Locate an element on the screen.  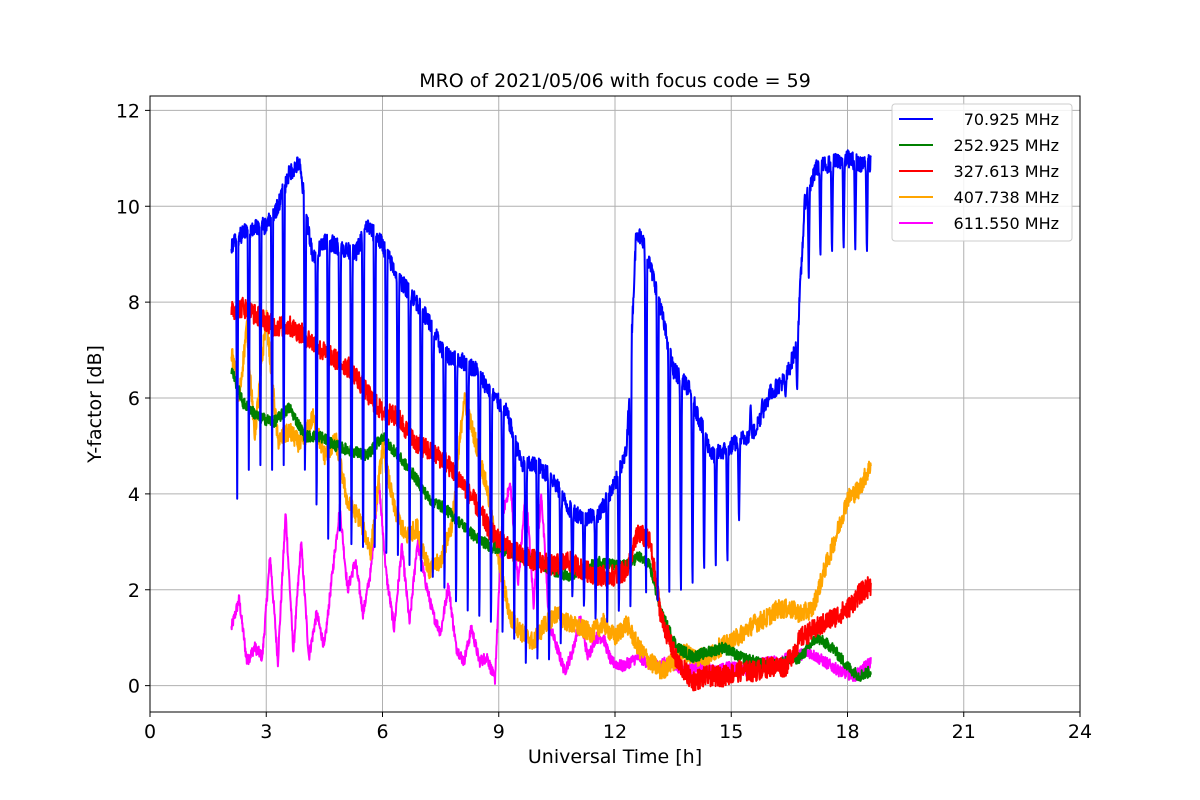
x-tick-label: 21 is located at coordinates (964, 732).